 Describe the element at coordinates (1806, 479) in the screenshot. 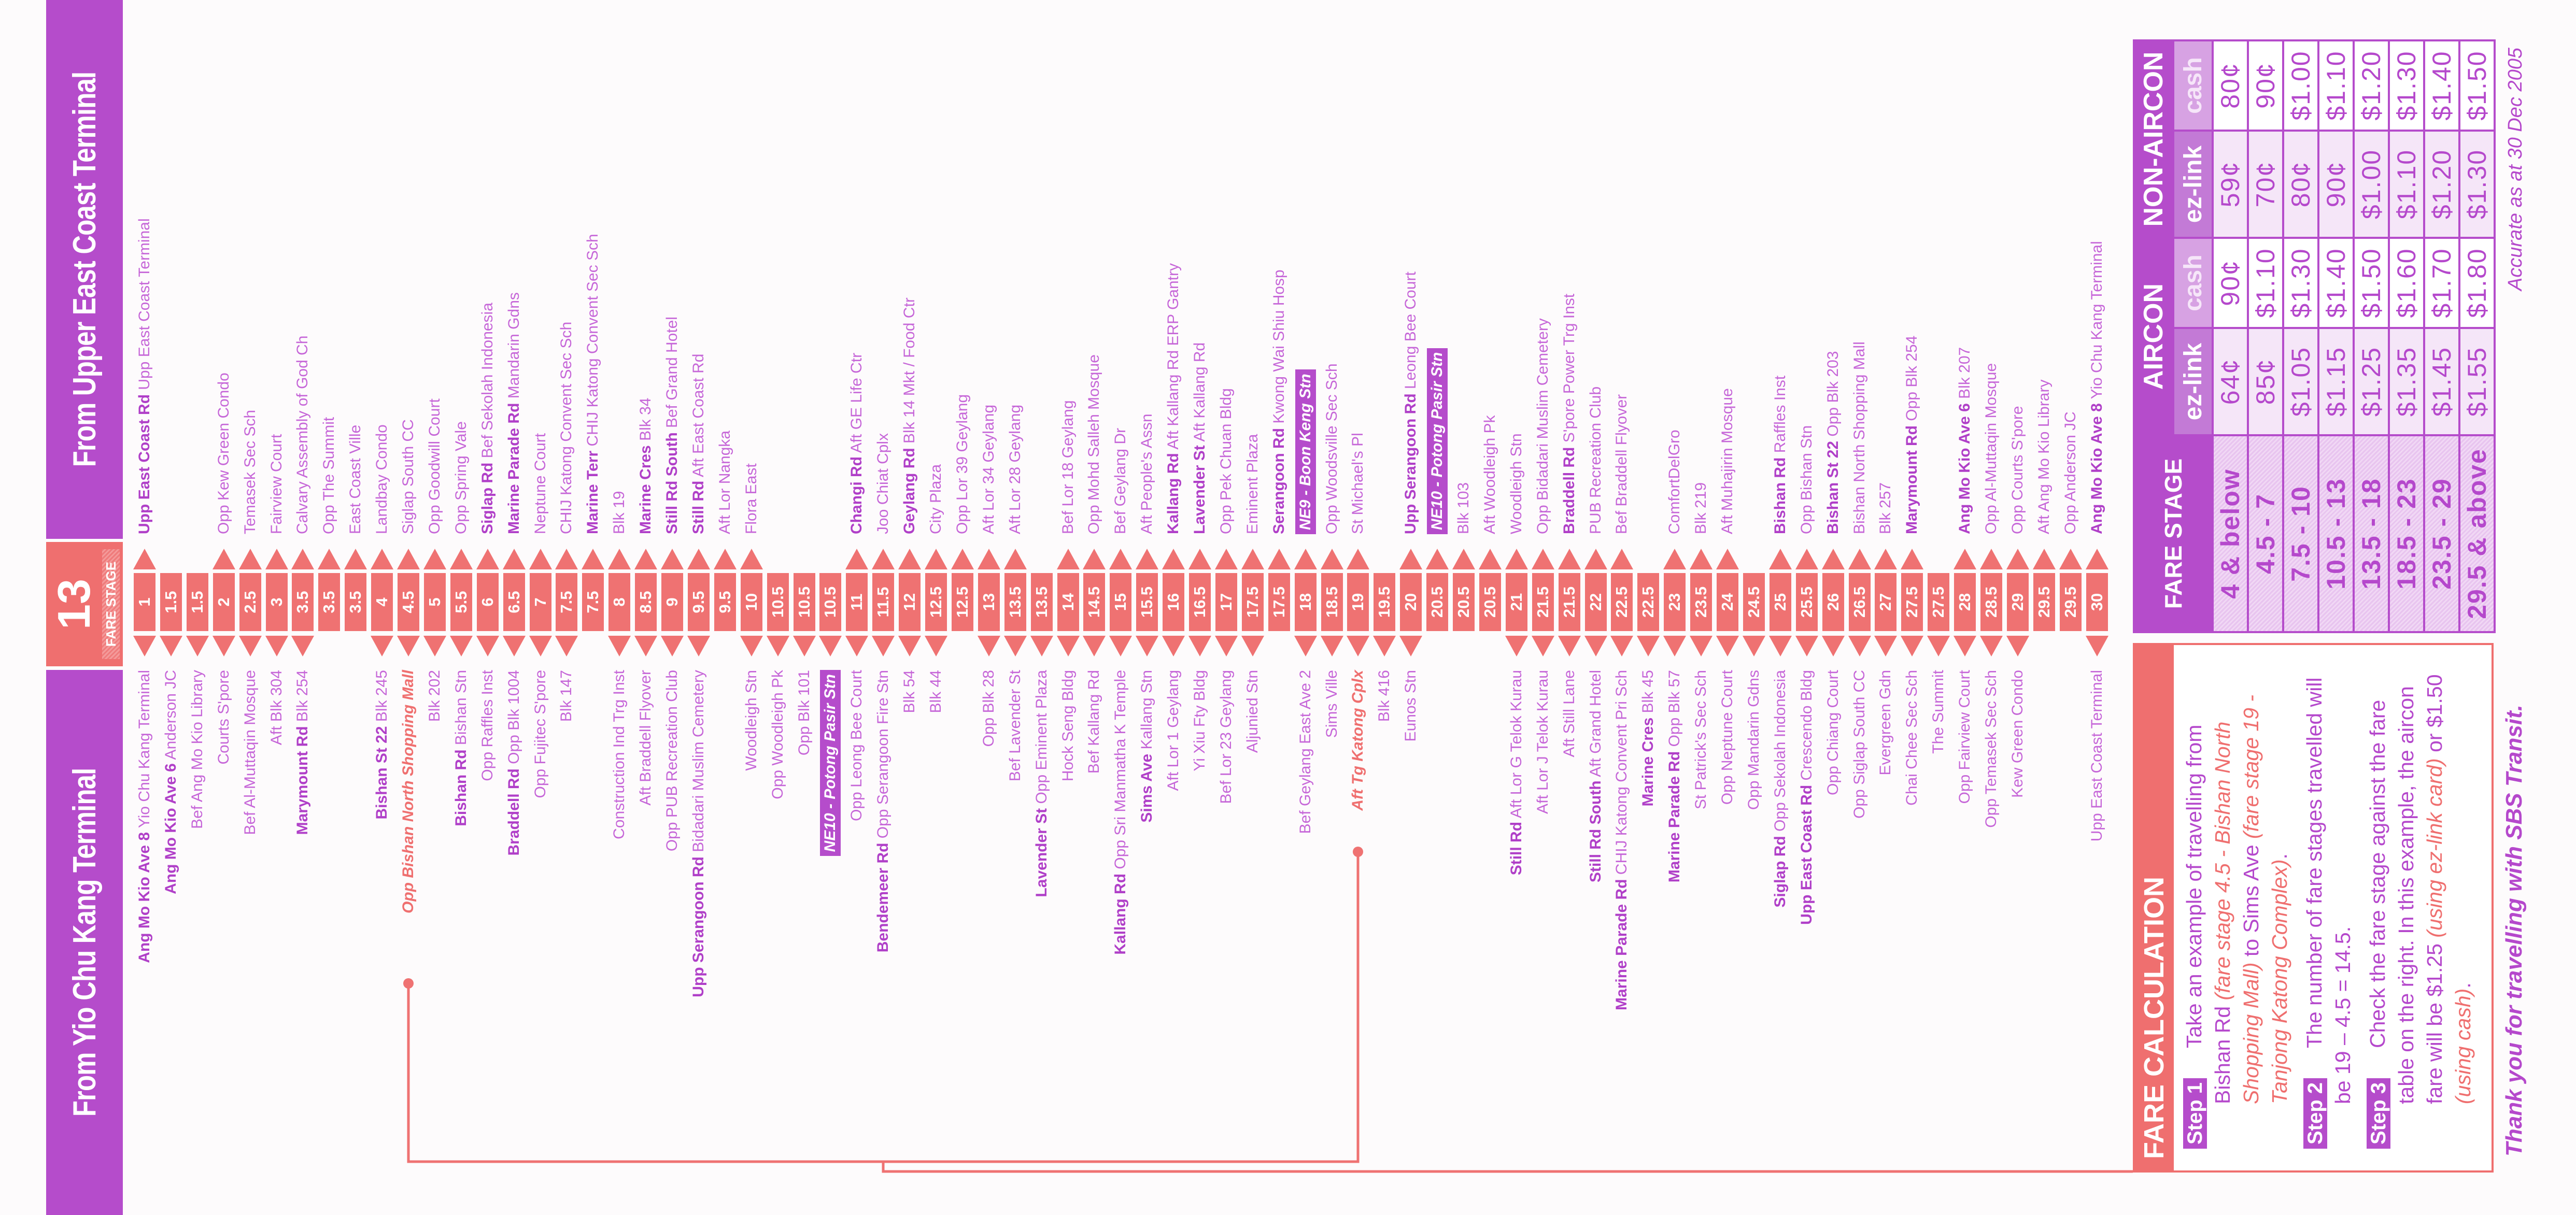

I see `bus-stop-right: Opp Bishan Stn` at that location.